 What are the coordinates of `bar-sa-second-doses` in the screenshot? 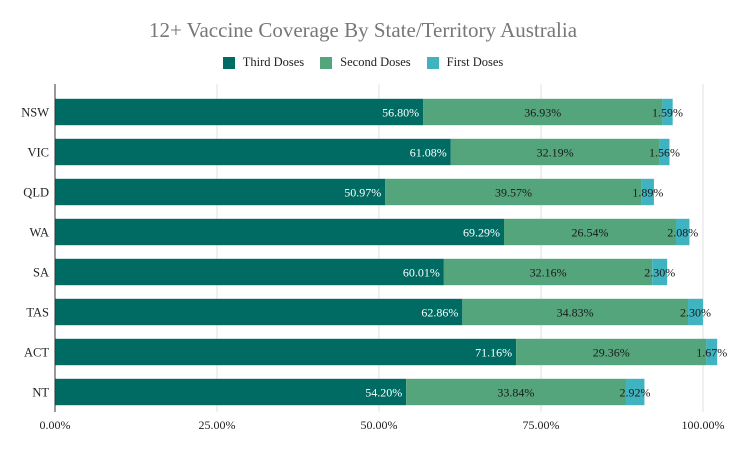 It's located at (548, 272).